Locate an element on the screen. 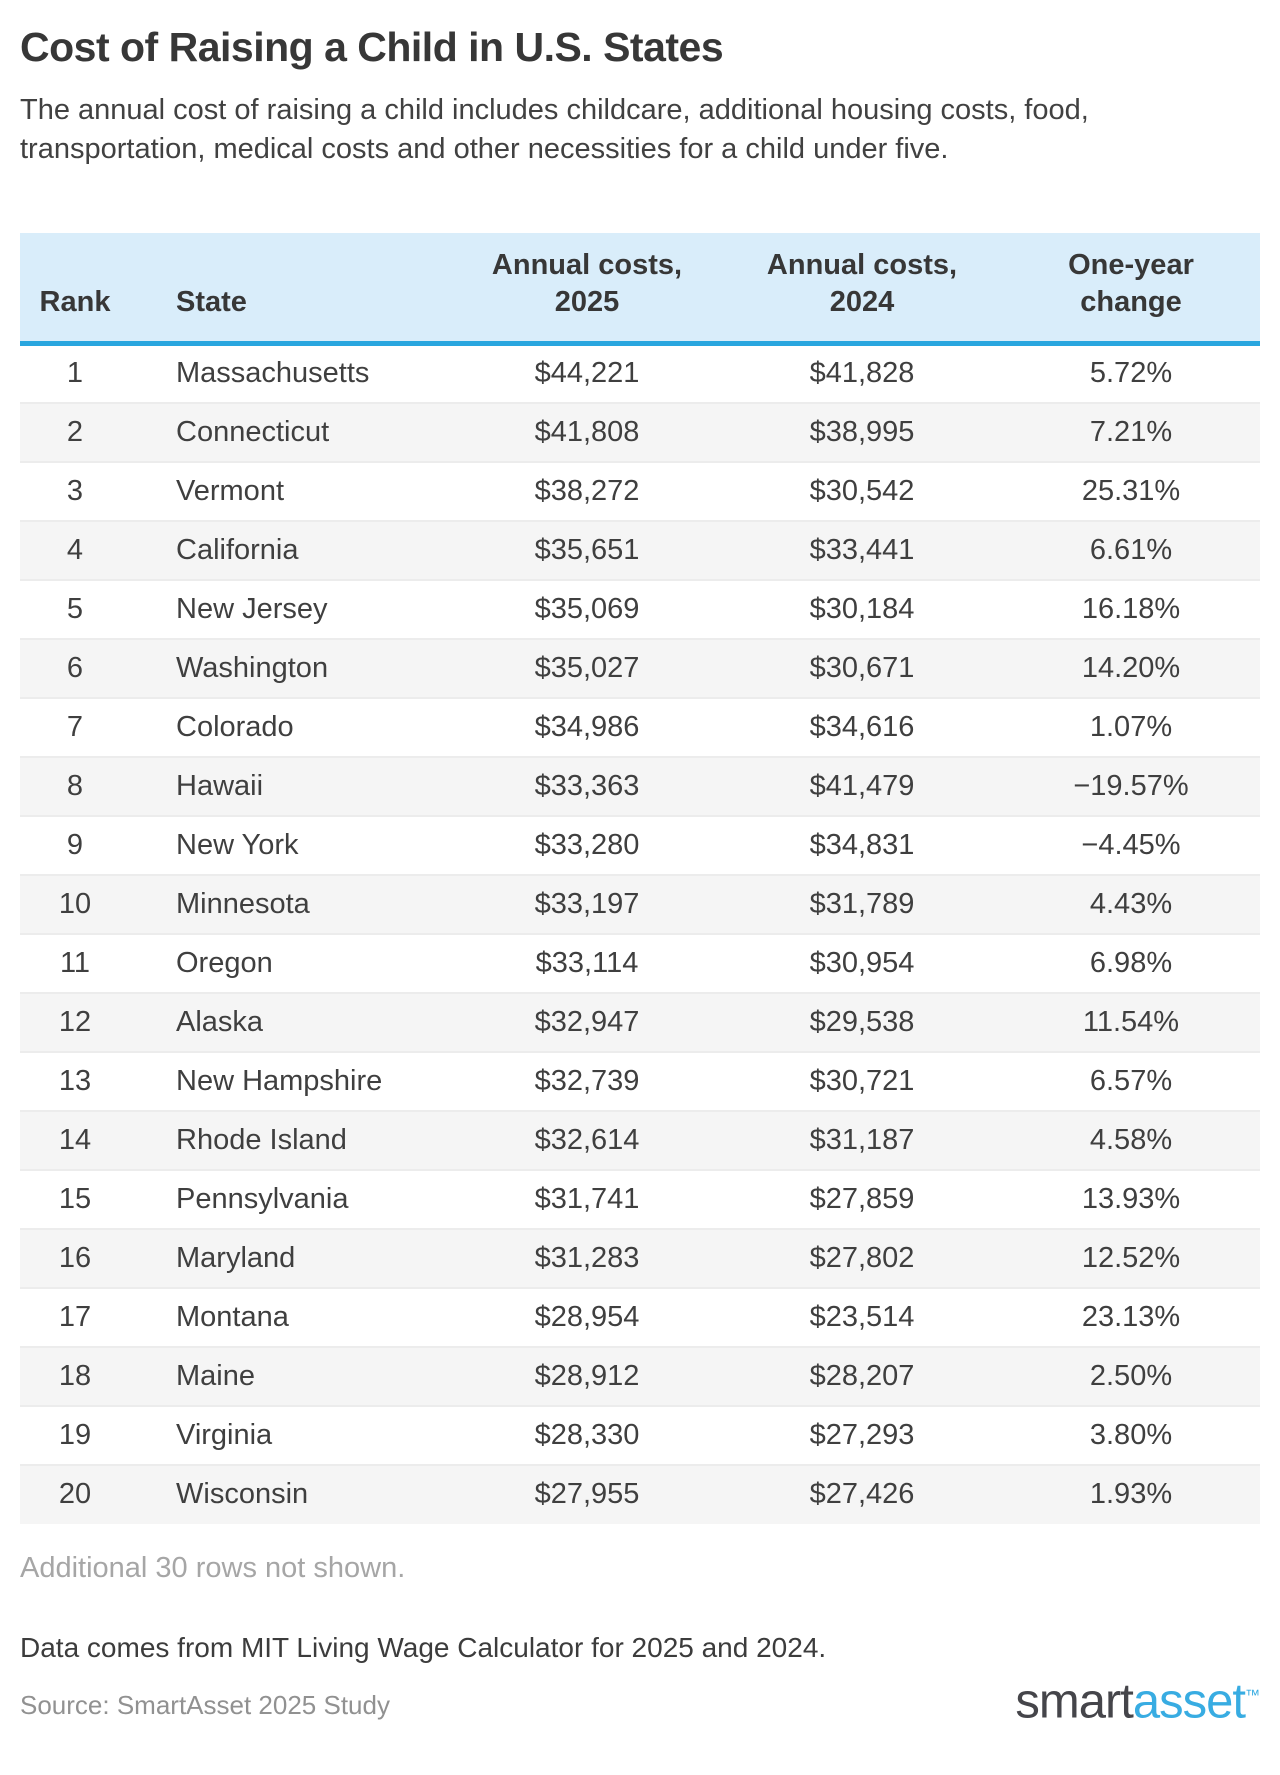 This screenshot has height=1775, width=1280. cell-state: Minnesota is located at coordinates (291, 903).